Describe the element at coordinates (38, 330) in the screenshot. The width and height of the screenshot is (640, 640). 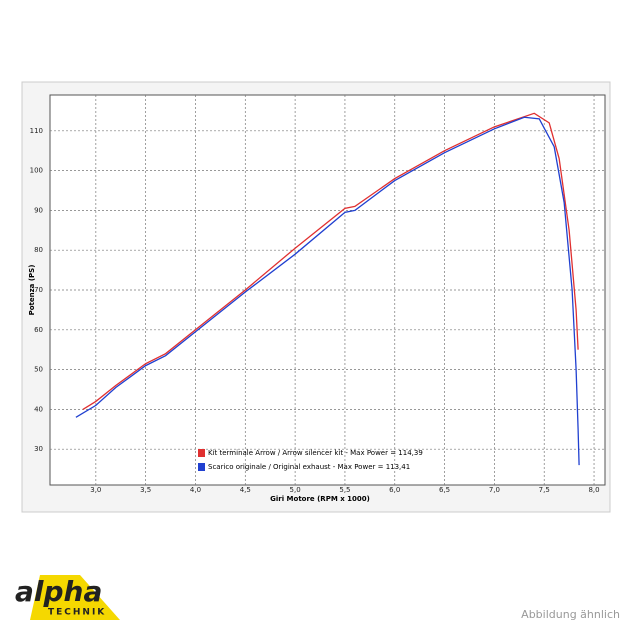
I see `y-tick-label: 60` at that location.